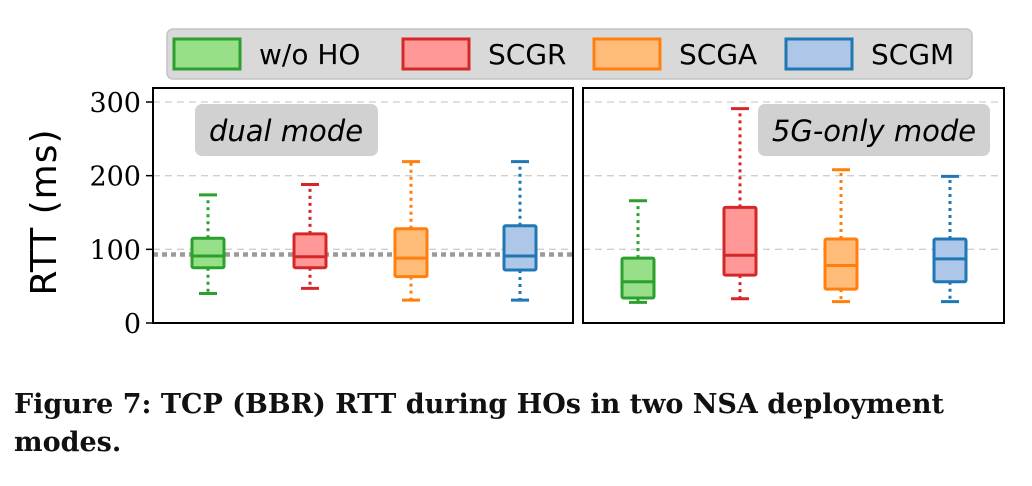 The width and height of the screenshot is (1032, 486). I want to click on legend-entry-w-o-ho: w/o HO, so click(266, 54).